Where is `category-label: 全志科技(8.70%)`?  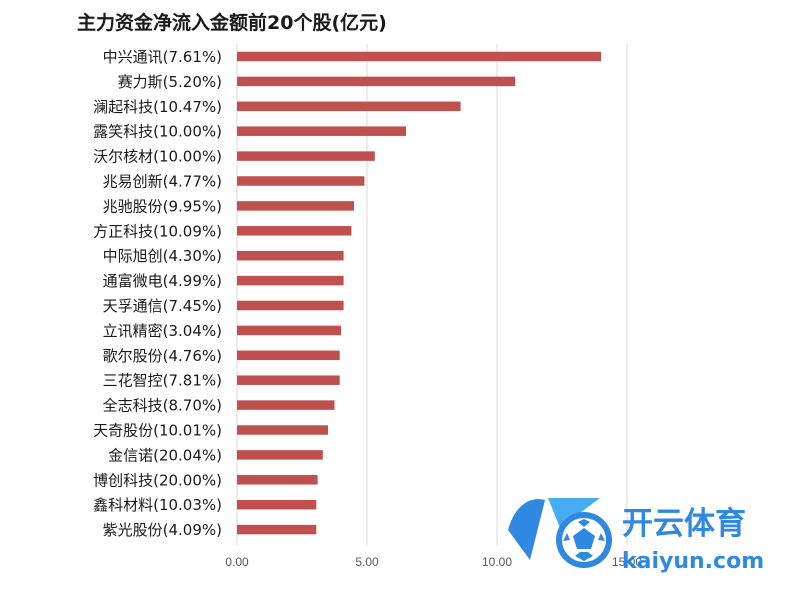
category-label: 全志科技(8.70%) is located at coordinates (162, 406).